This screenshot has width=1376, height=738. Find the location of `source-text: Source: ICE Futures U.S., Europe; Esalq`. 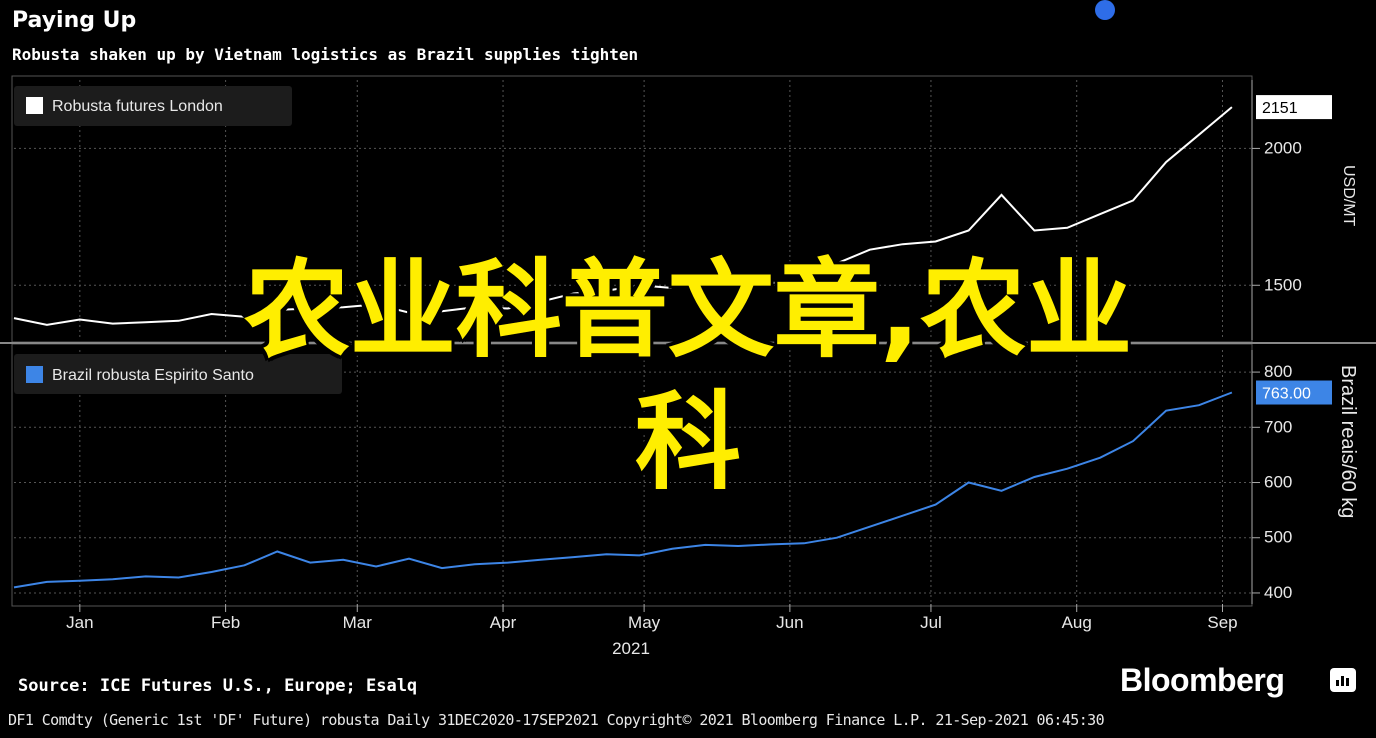

source-text: Source: ICE Futures U.S., Europe; Esalq is located at coordinates (218, 686).